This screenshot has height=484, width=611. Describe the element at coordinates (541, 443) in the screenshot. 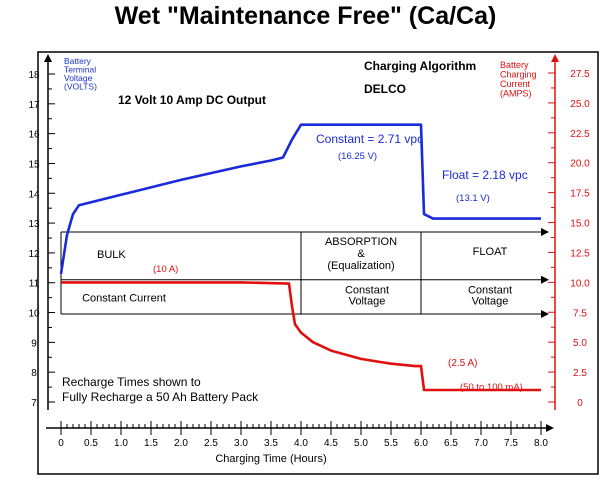

I see `x-tick-label: 8.0` at that location.